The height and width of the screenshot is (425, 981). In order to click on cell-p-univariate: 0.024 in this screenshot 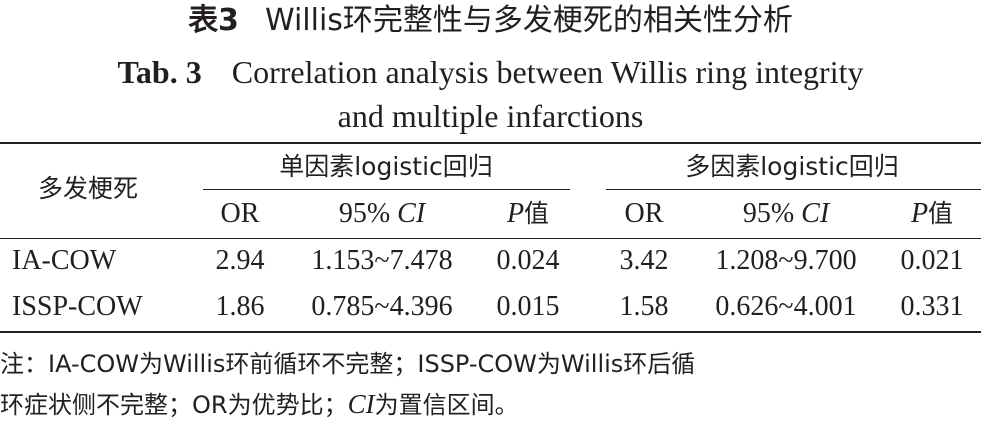, I will do `click(528, 260)`.